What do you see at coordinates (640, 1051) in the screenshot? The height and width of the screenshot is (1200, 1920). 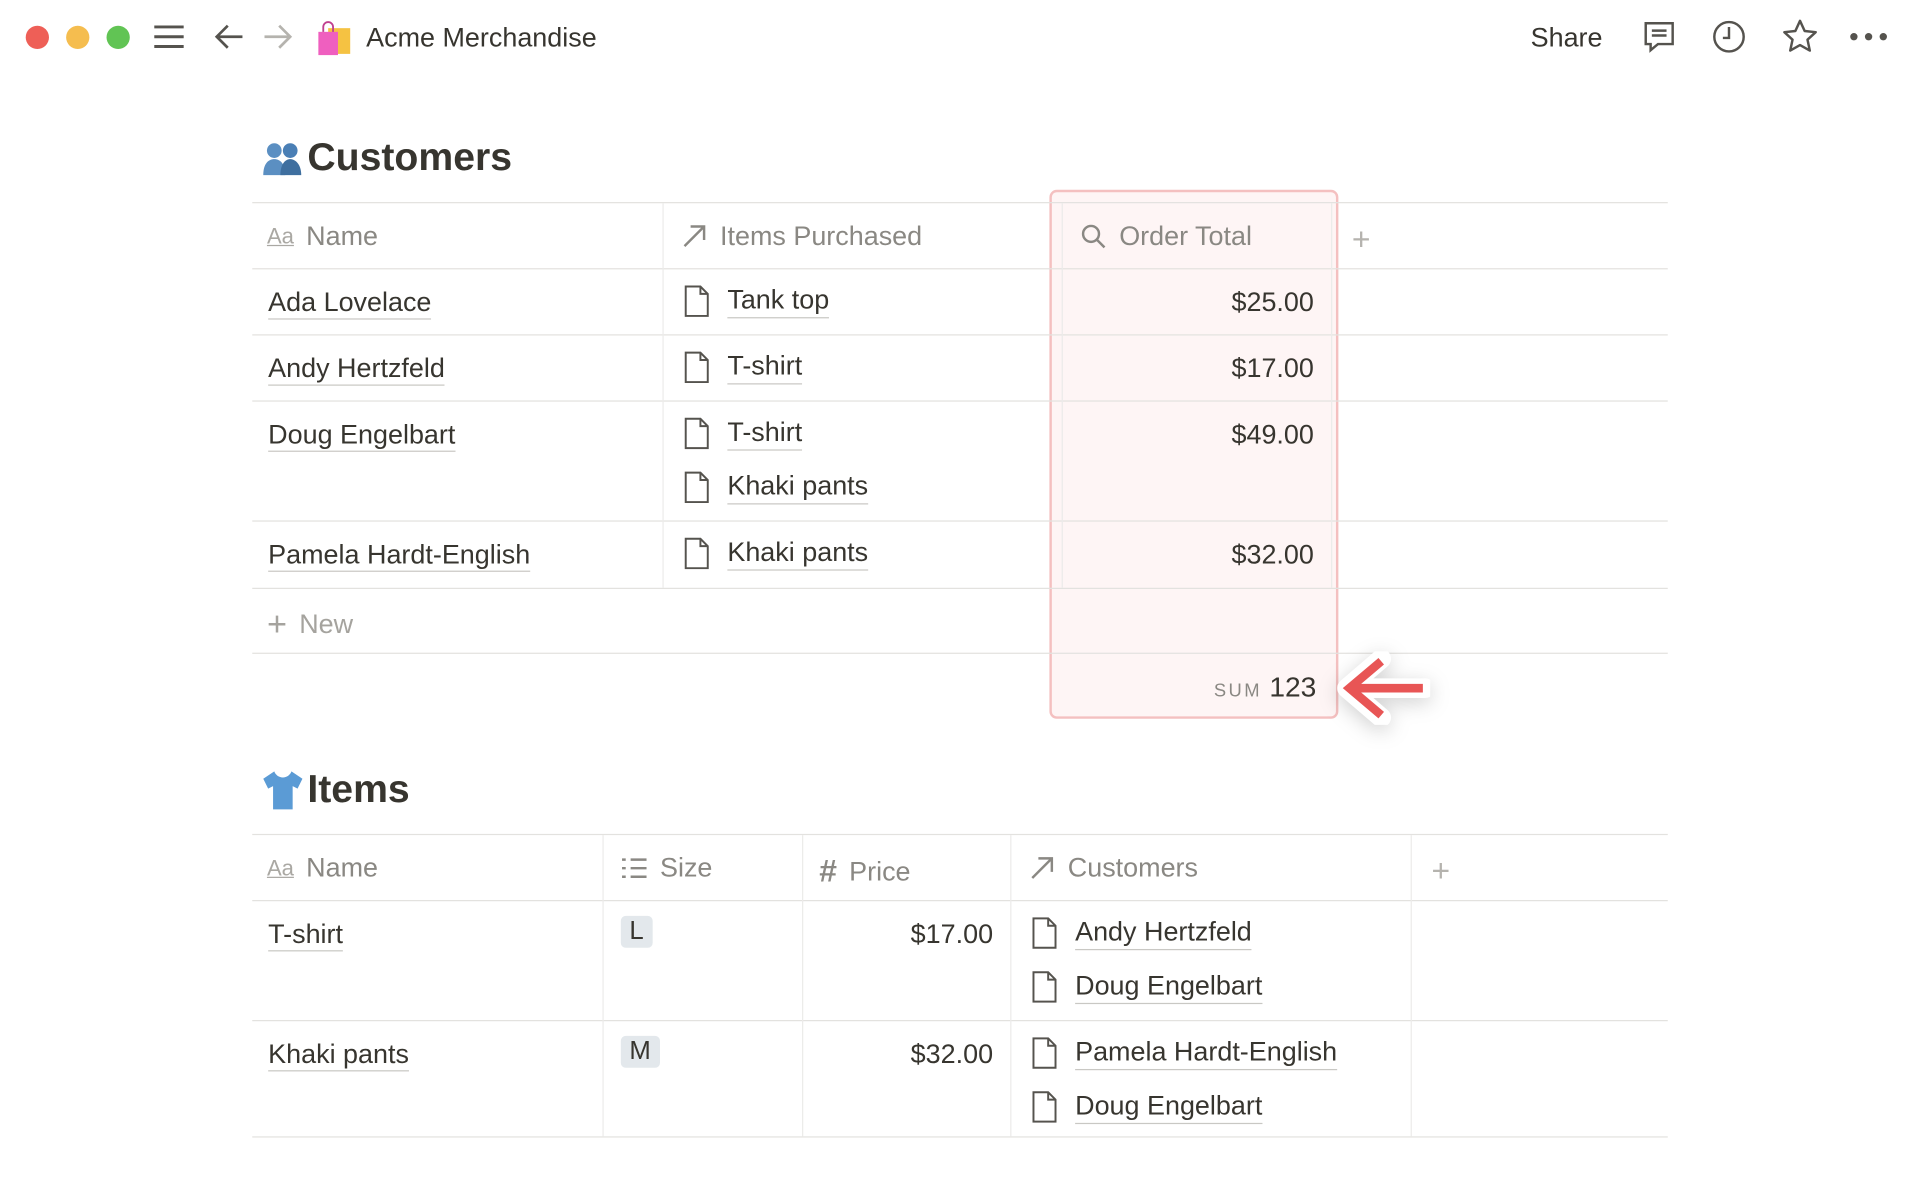 I see `size-tag: M` at bounding box center [640, 1051].